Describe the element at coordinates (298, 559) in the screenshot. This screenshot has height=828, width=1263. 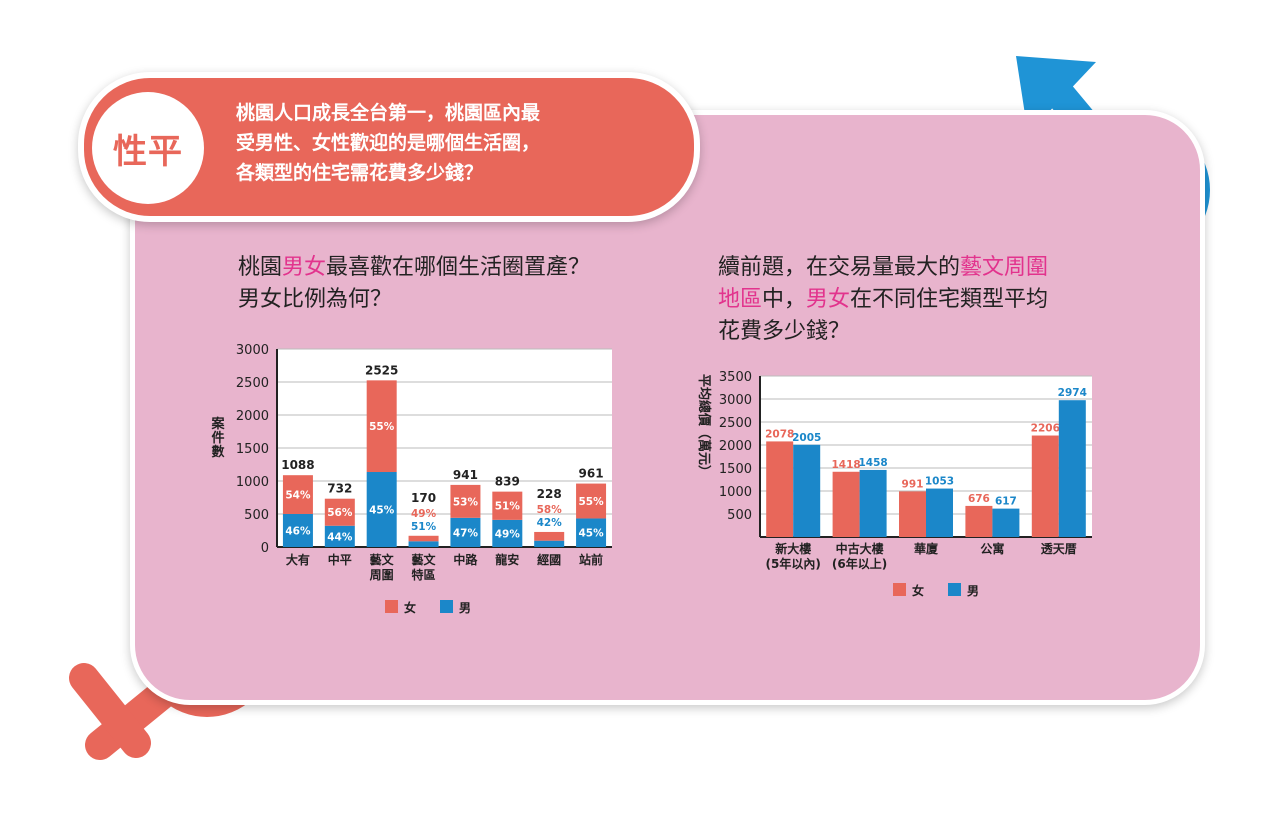
I see `category-label: 大有` at that location.